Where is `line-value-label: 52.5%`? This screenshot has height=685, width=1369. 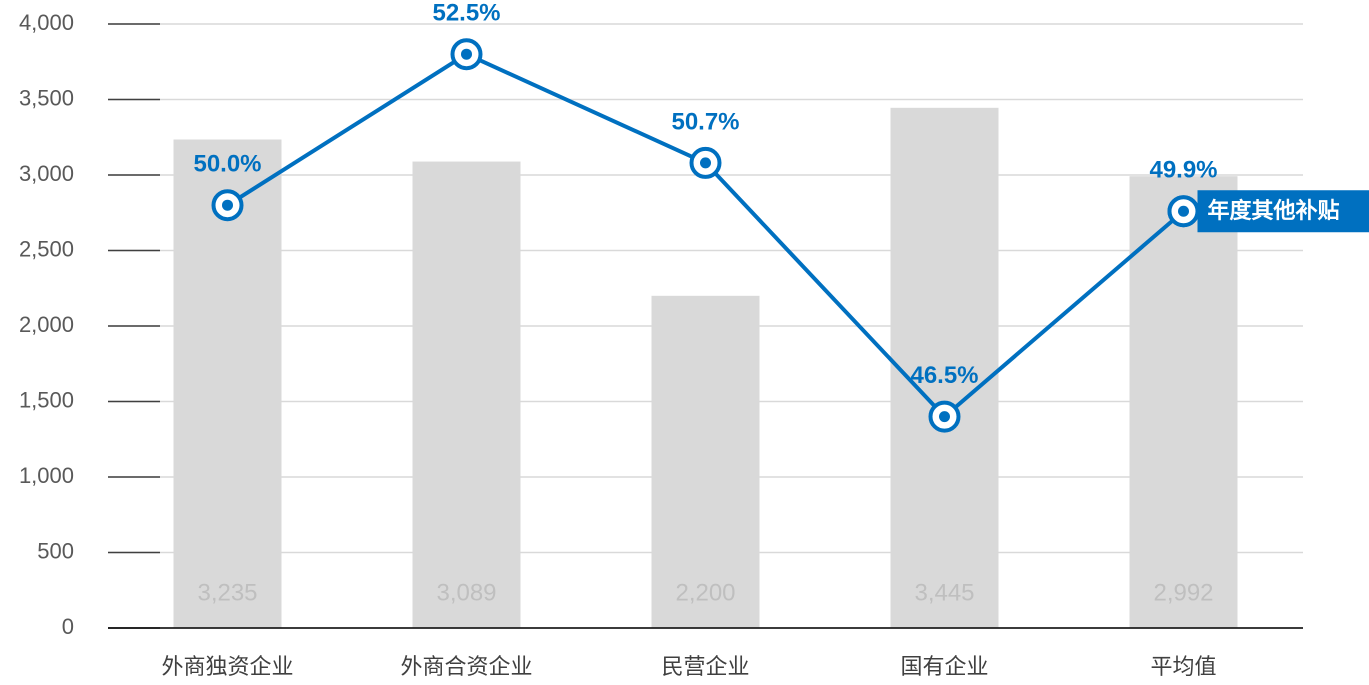
line-value-label: 52.5% is located at coordinates (466, 13).